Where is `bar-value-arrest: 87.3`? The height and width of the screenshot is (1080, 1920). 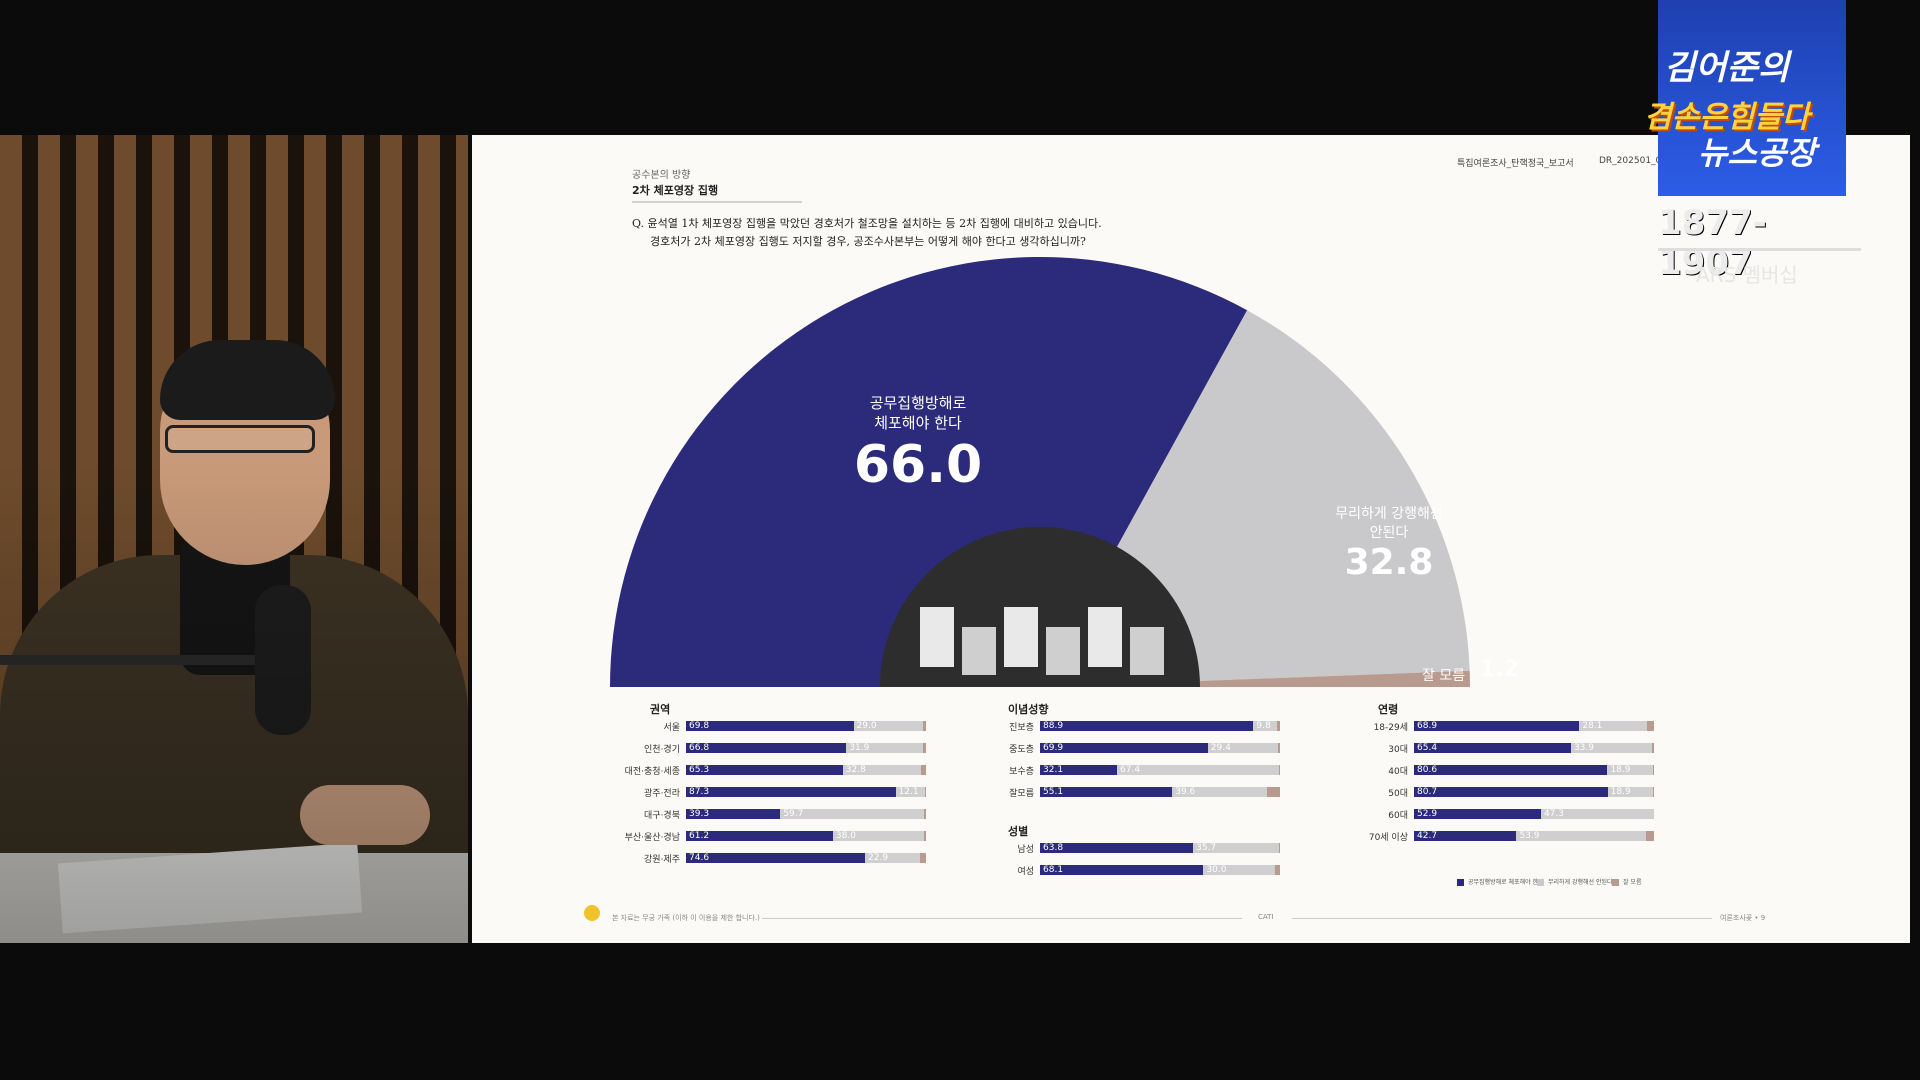 bar-value-arrest: 87.3 is located at coordinates (699, 792).